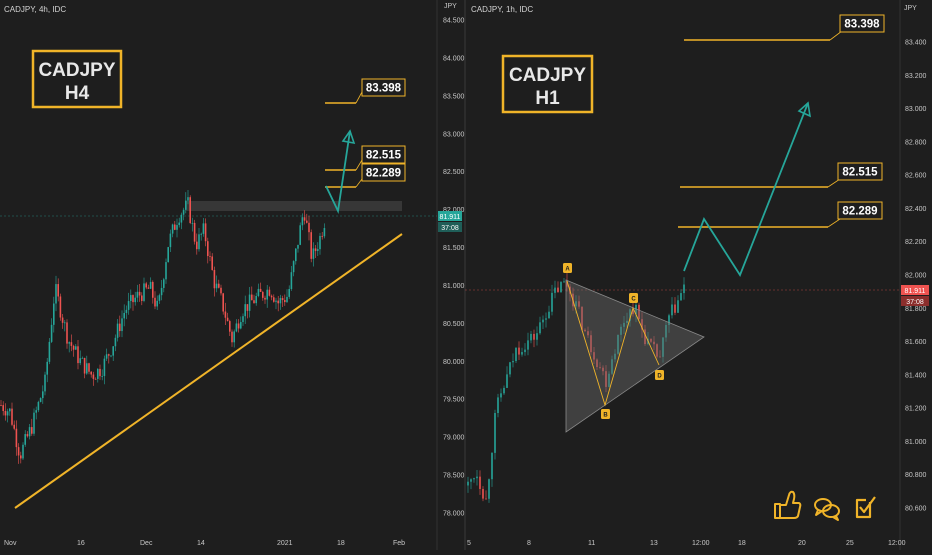  What do you see at coordinates (529, 543) in the screenshot?
I see `right-time-tick: 8` at bounding box center [529, 543].